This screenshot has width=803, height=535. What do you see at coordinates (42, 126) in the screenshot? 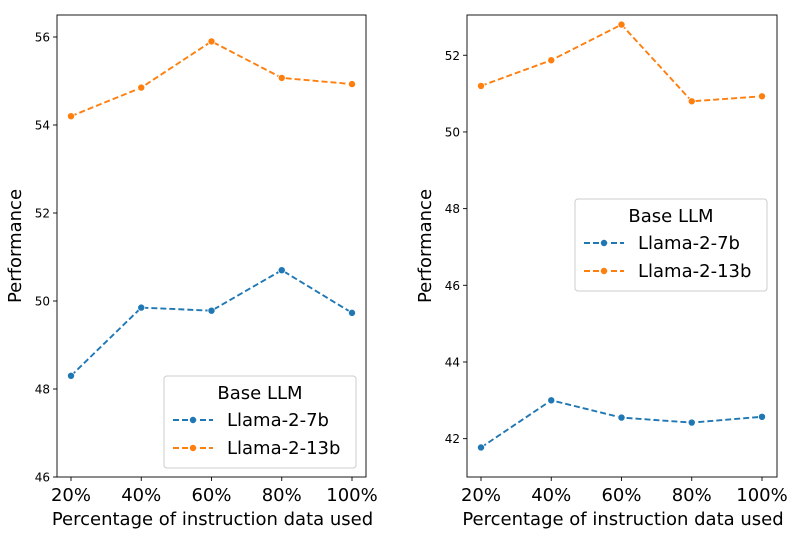
I see `y-tick-label: 54` at bounding box center [42, 126].